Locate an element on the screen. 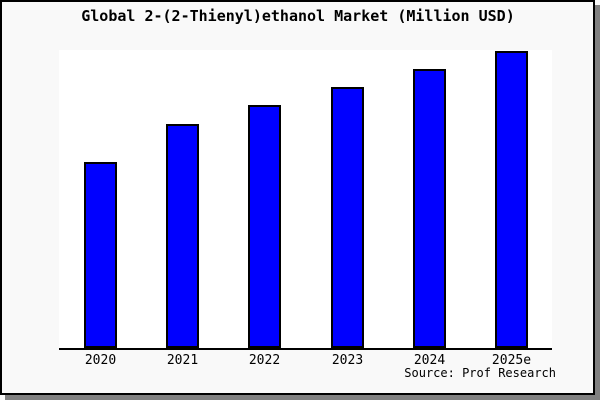  x-tick-label-2021: 2021 is located at coordinates (182, 360).